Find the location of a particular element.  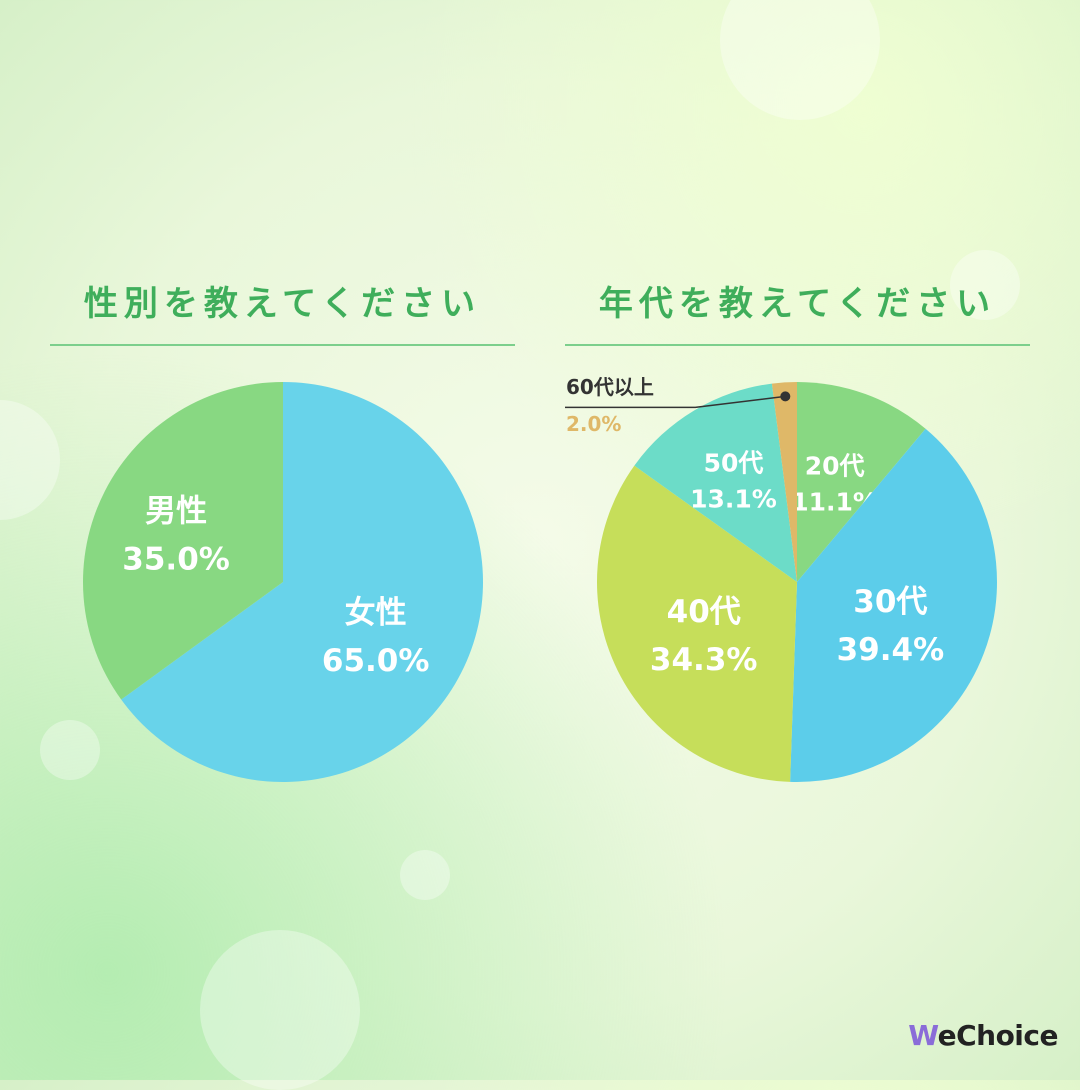

age-chart-title: 年代を教えてください is located at coordinates (797, 304).